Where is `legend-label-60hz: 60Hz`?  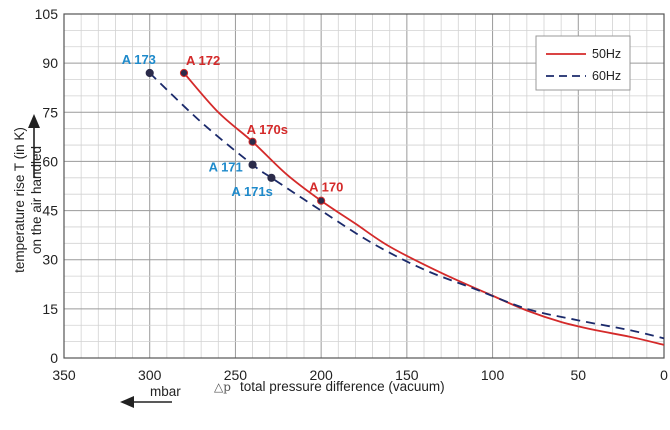
legend-label-60hz: 60Hz is located at coordinates (606, 76).